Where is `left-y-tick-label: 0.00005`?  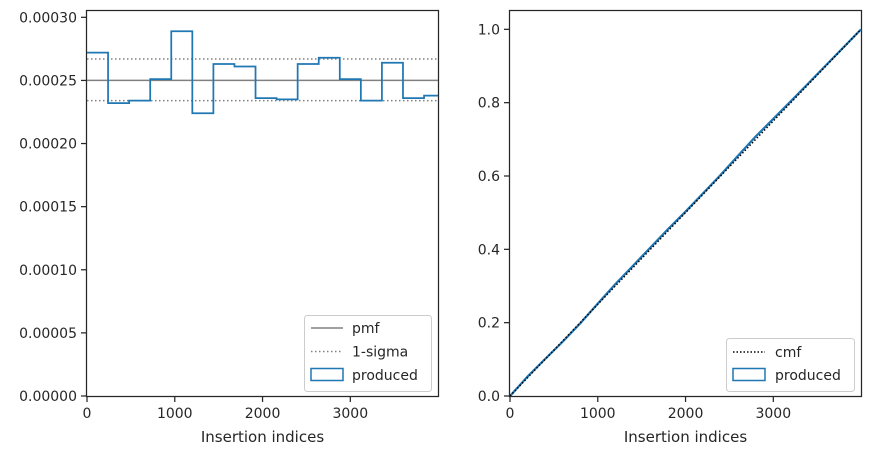
left-y-tick-label: 0.00005 is located at coordinates (48, 334).